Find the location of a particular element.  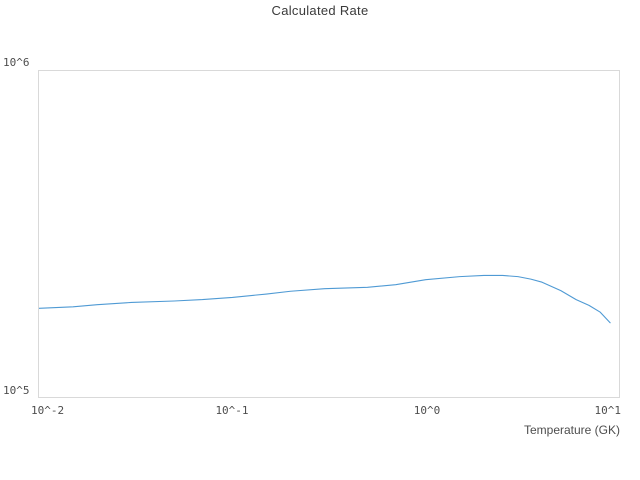

x-axis-label: Temperature (GK) is located at coordinates (571, 430).